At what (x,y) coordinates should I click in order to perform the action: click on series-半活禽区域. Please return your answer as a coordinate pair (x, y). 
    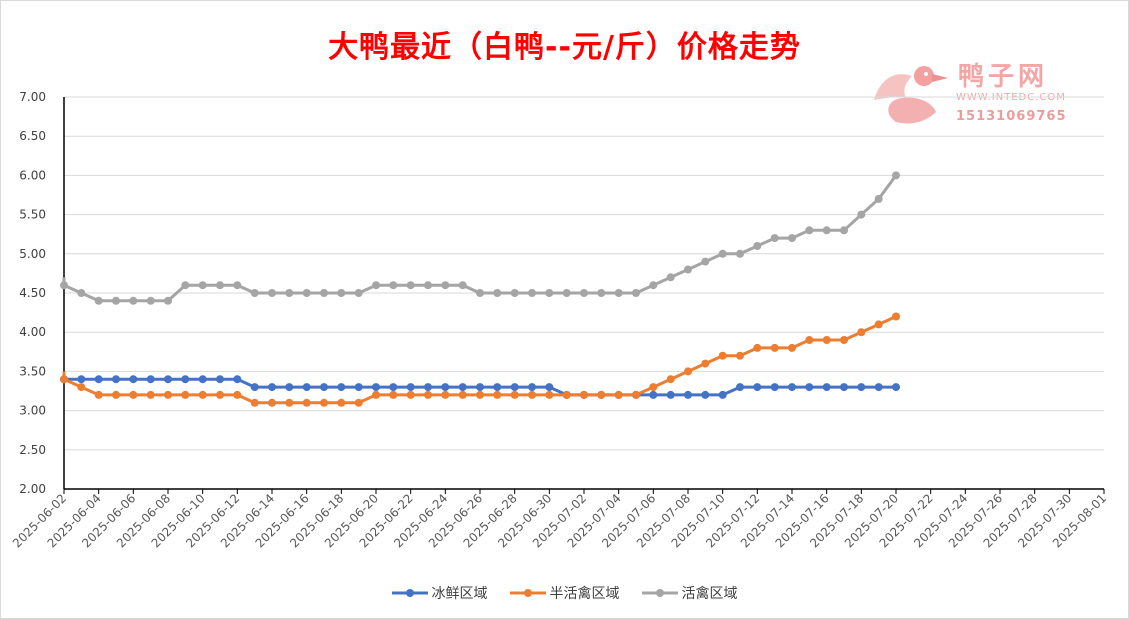
    Looking at the image, I should click on (480, 359).